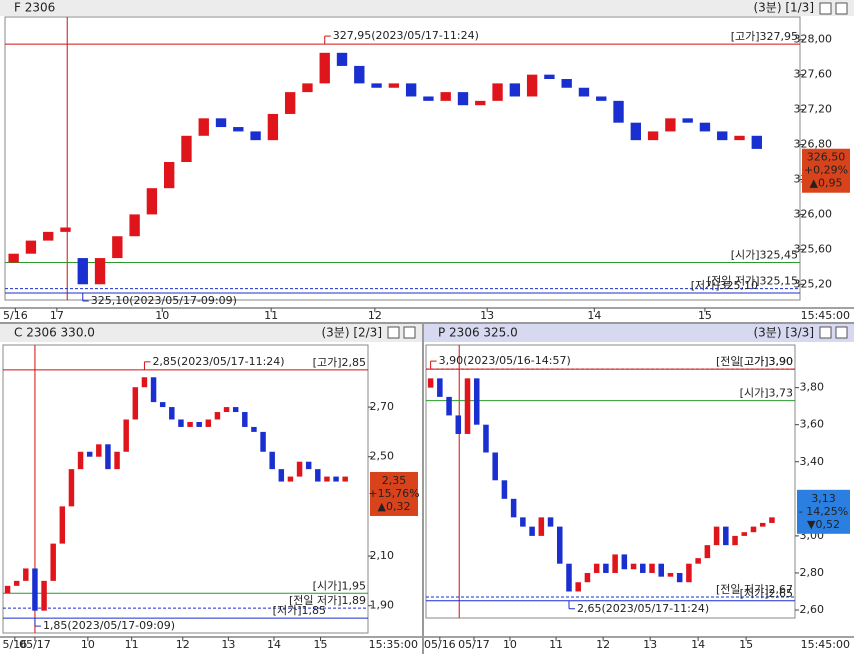  What do you see at coordinates (813, 39) in the screenshot?
I see `y-tick-label: 328,00` at bounding box center [813, 39].